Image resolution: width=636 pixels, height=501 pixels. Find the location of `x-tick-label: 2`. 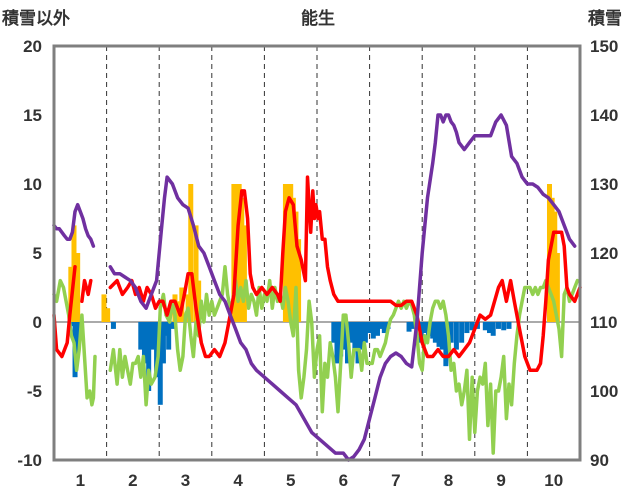

x-tick-label: 2 is located at coordinates (132, 480).